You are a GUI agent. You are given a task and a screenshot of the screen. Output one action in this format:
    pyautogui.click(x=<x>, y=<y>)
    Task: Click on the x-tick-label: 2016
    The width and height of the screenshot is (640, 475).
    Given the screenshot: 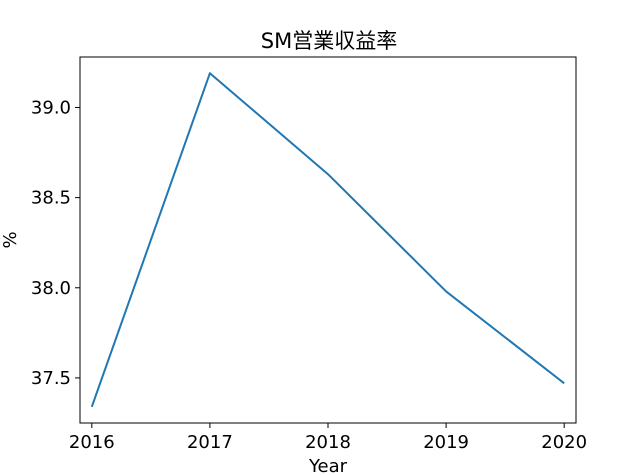 What is the action you would take?
    pyautogui.click(x=92, y=442)
    